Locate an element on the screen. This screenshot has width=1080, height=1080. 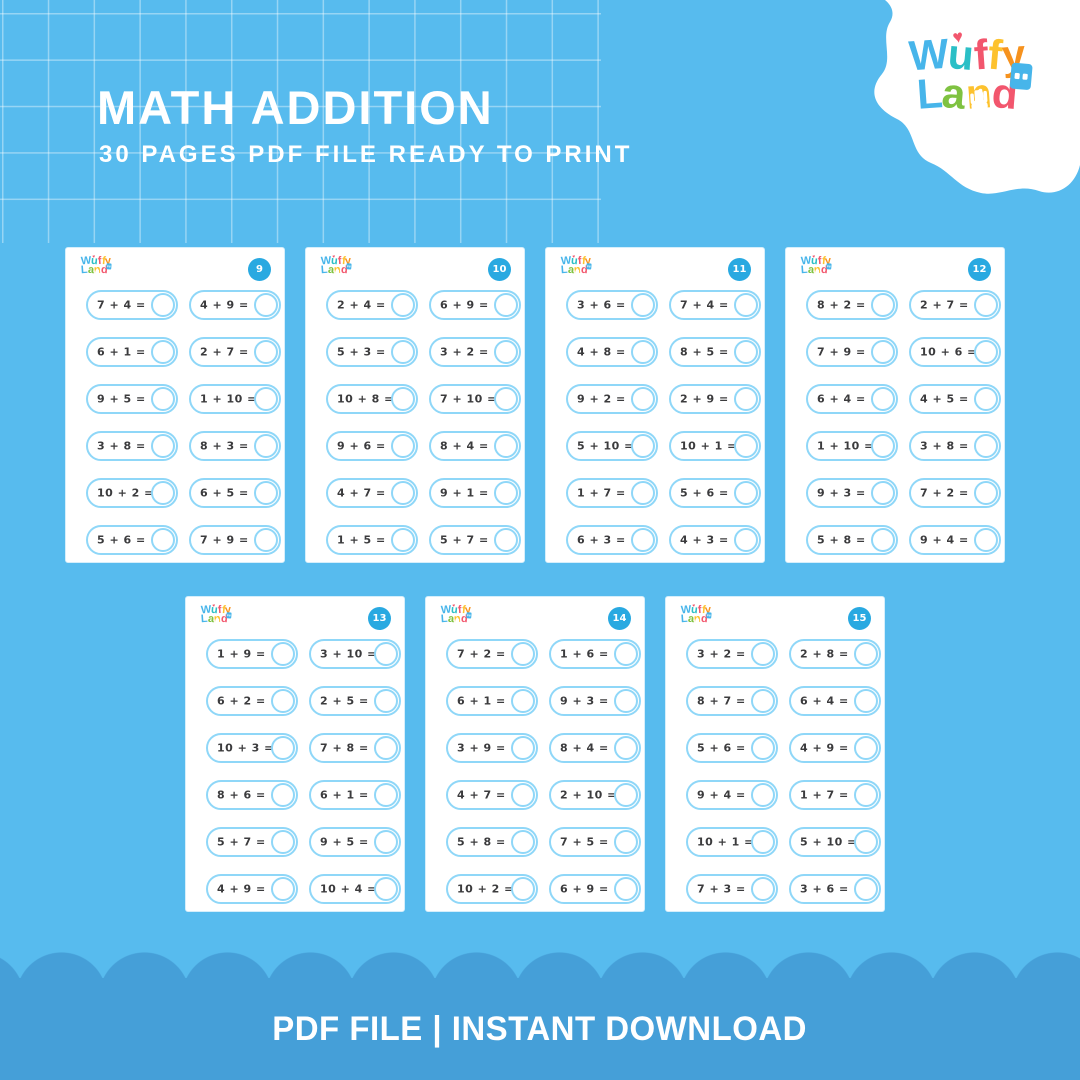
problem-pill: 9 + 3 = is located at coordinates (595, 701).